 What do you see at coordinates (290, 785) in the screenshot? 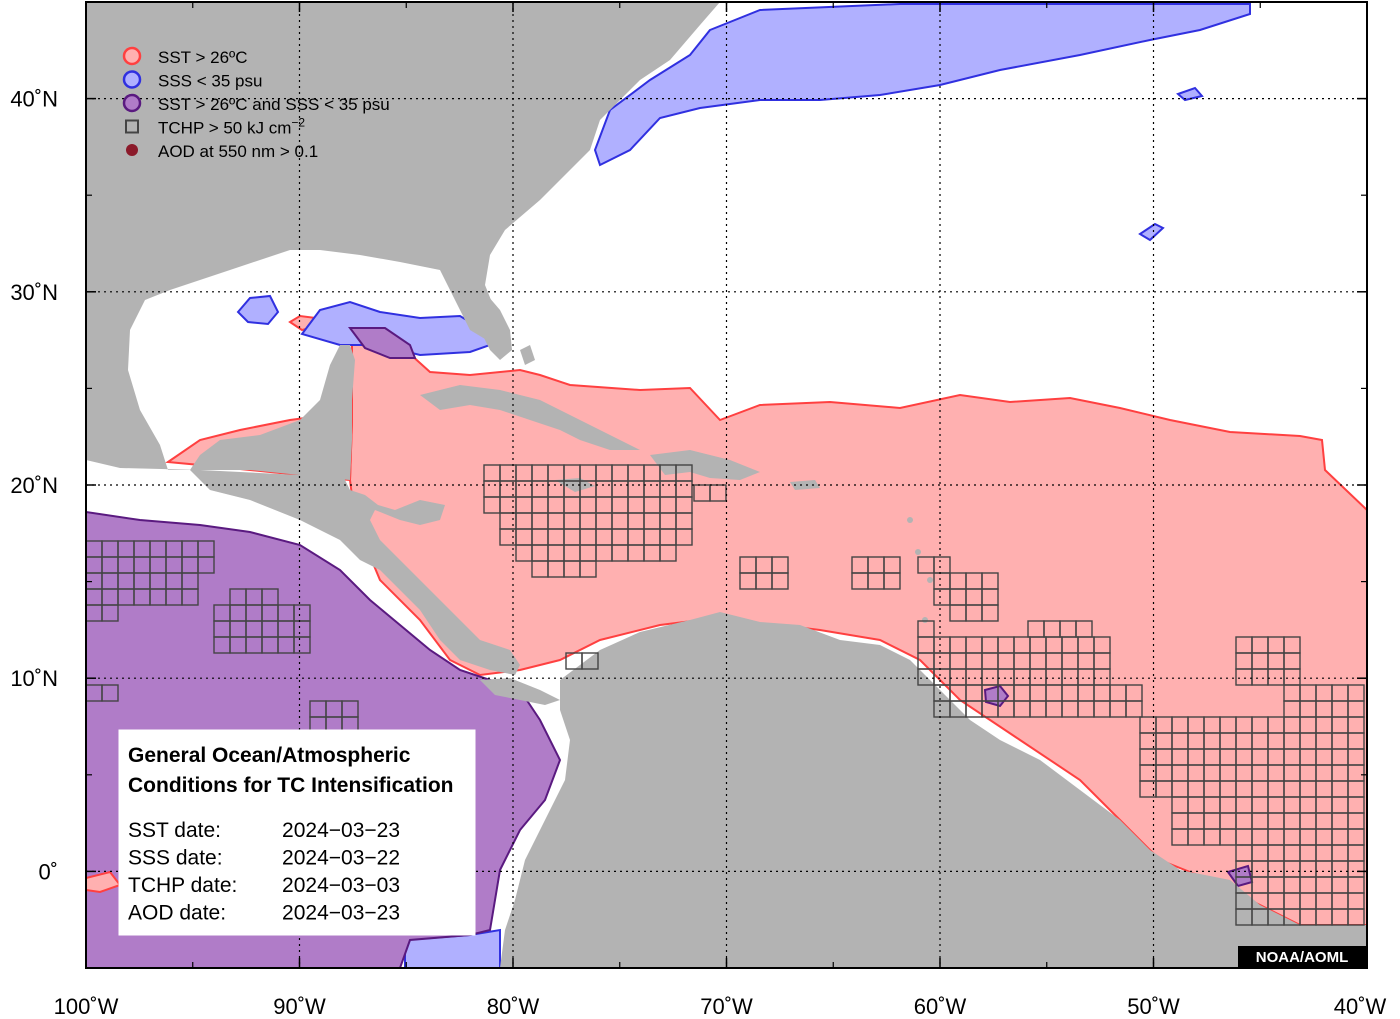
I see `info-title-line2: Conditions for TC Intensification` at bounding box center [290, 785].